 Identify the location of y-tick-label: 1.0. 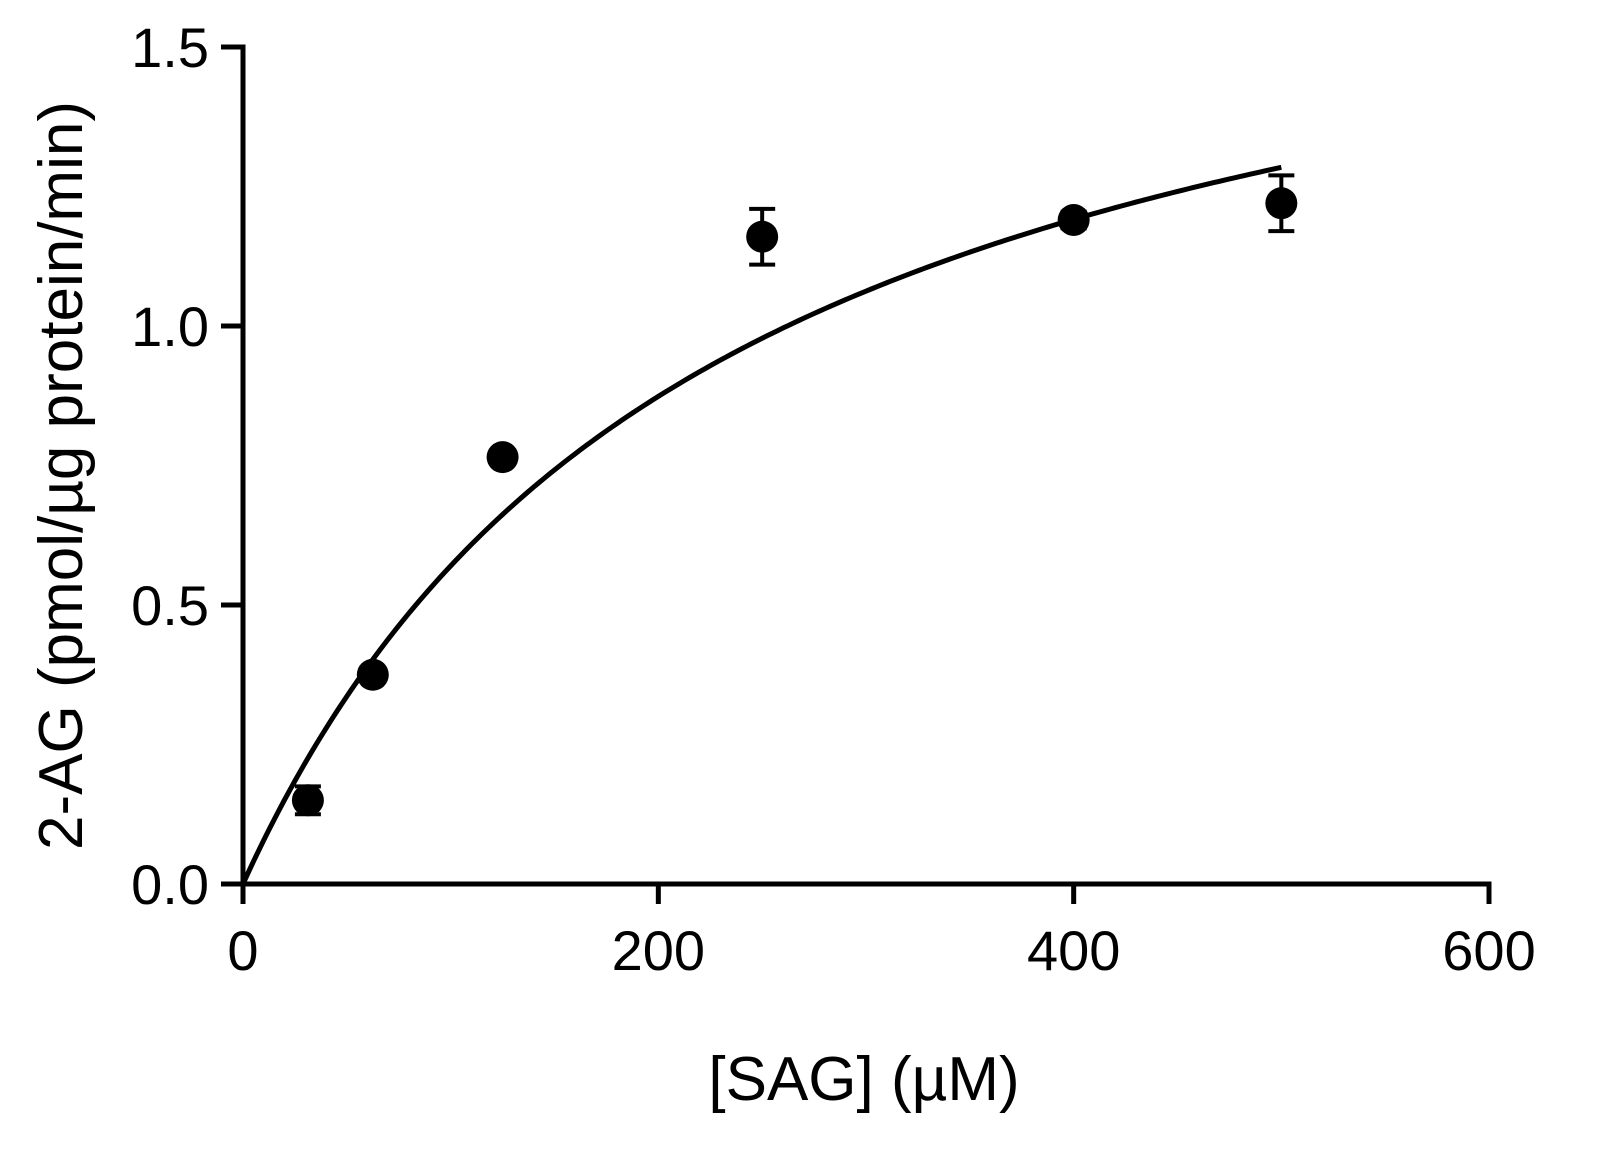
(170, 326).